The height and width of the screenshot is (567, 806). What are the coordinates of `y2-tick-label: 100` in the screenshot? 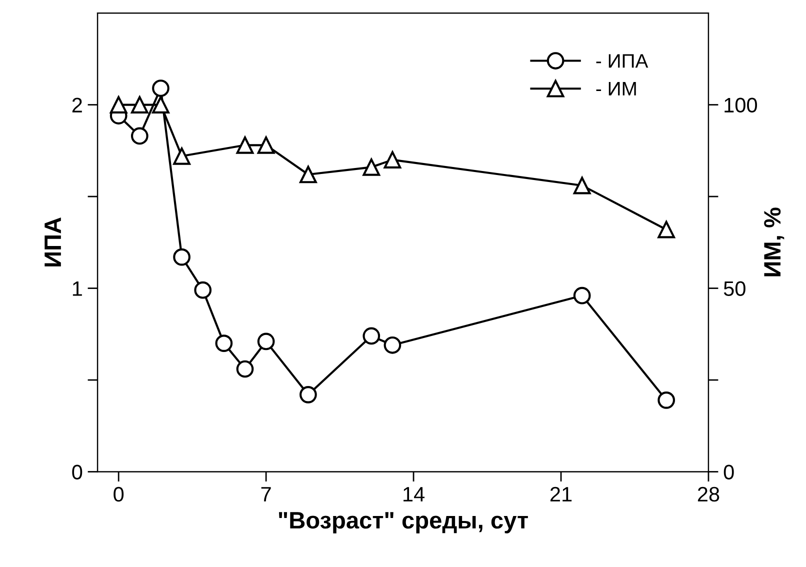 It's located at (740, 105).